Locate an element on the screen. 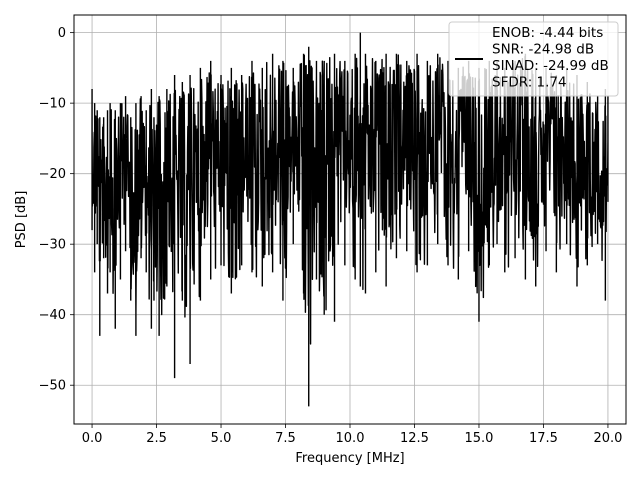  x-tick-label-1: 2.5 is located at coordinates (156, 438).